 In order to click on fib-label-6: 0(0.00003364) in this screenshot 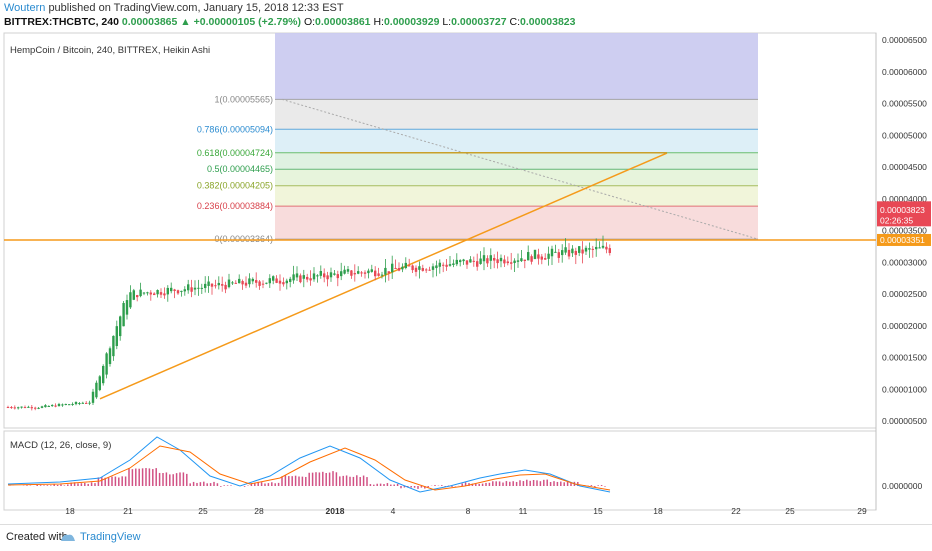, I will do `click(243, 239)`.